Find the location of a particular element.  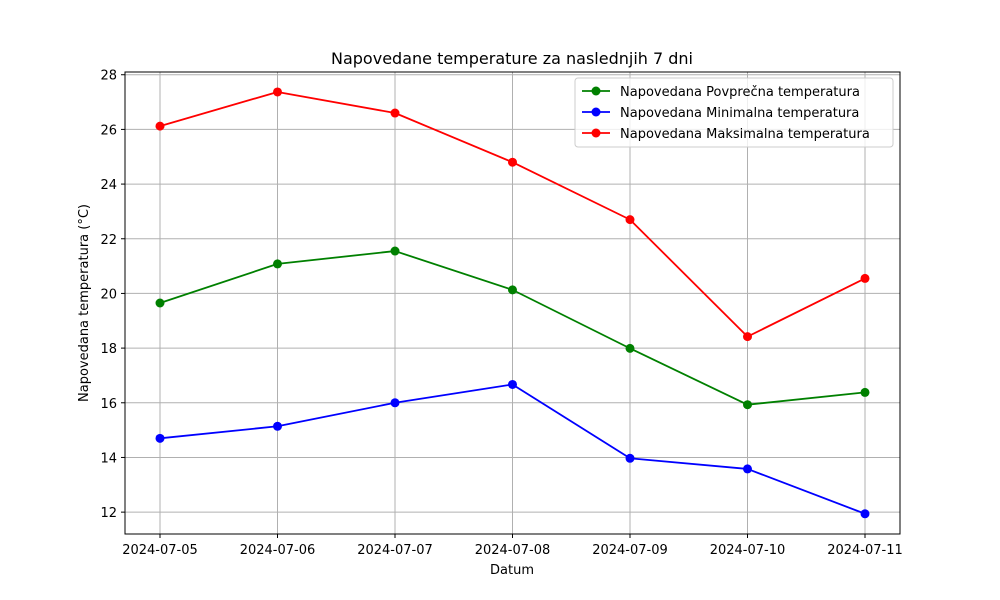

x-tick-label: 2024-07-10 is located at coordinates (748, 550).